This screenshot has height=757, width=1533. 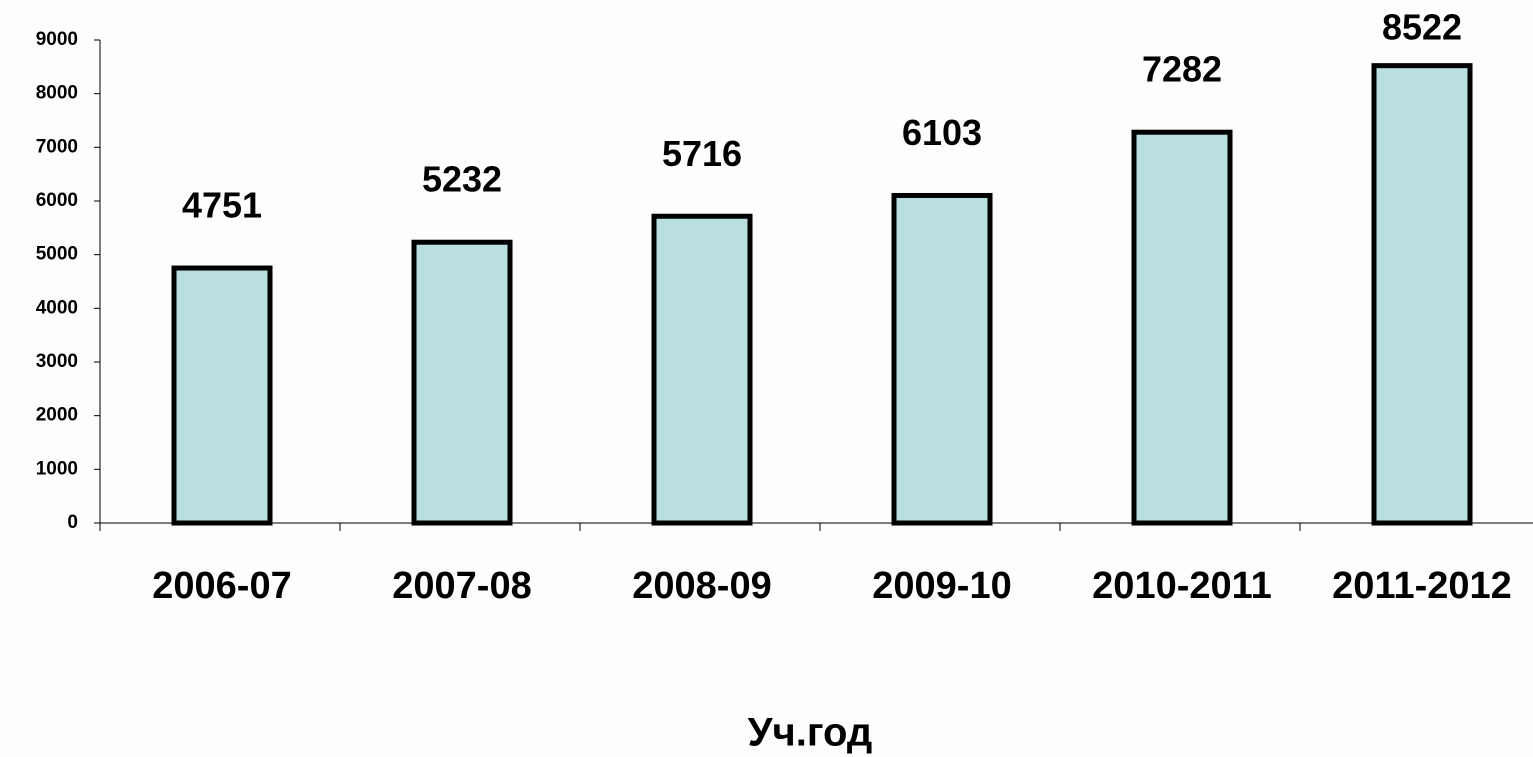 What do you see at coordinates (57, 307) in the screenshot?
I see `y-tick-label: 4000` at bounding box center [57, 307].